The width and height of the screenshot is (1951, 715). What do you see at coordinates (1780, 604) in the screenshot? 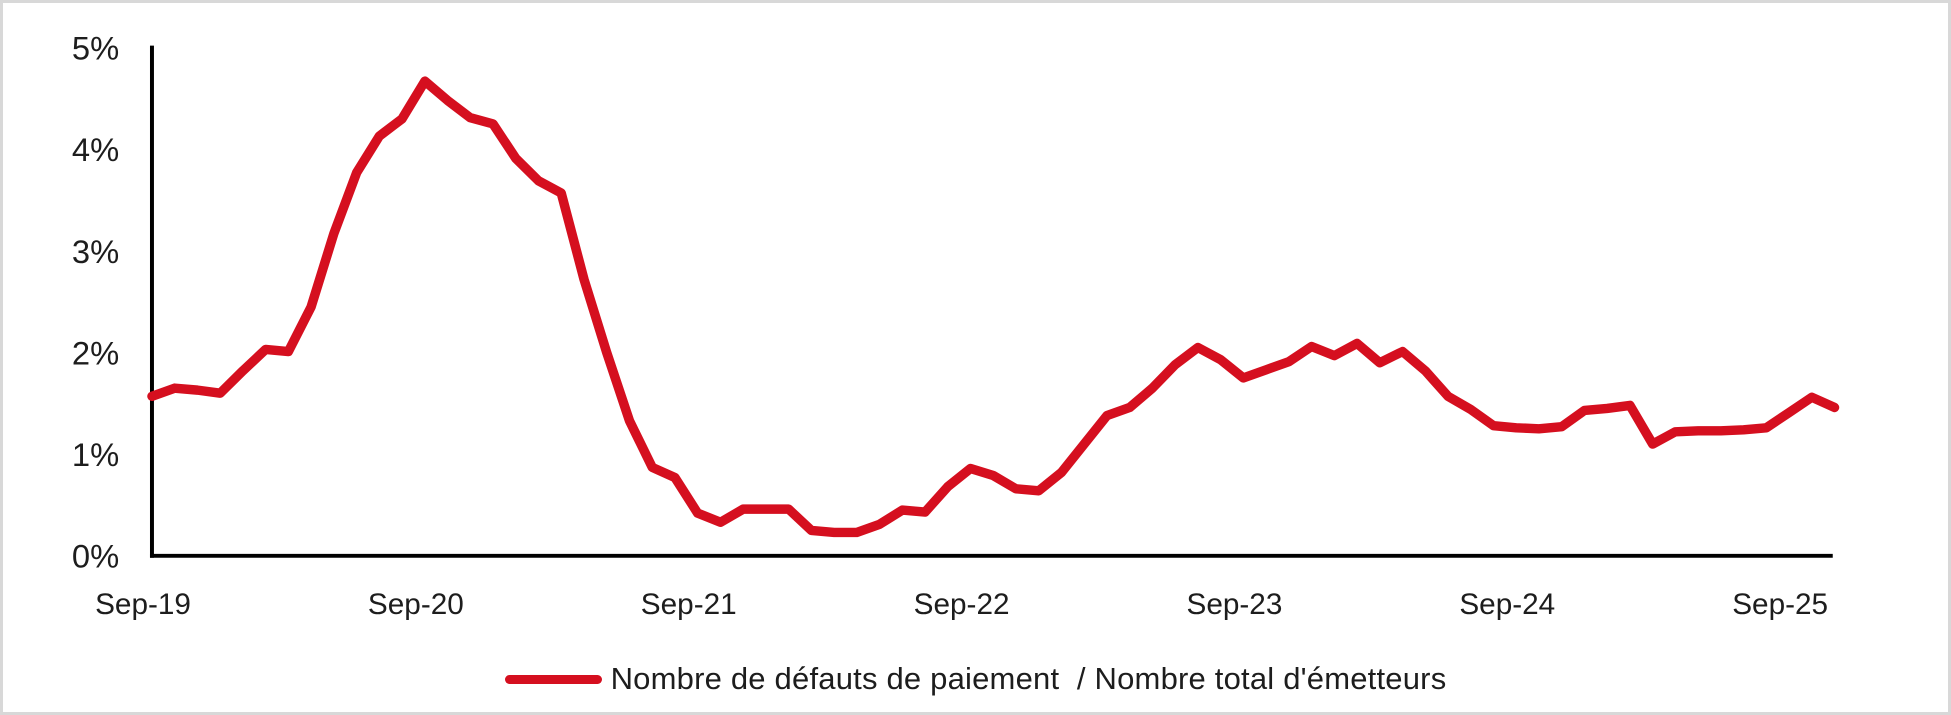
I see `x-axis-tick-label: Sep-25` at bounding box center [1780, 604].